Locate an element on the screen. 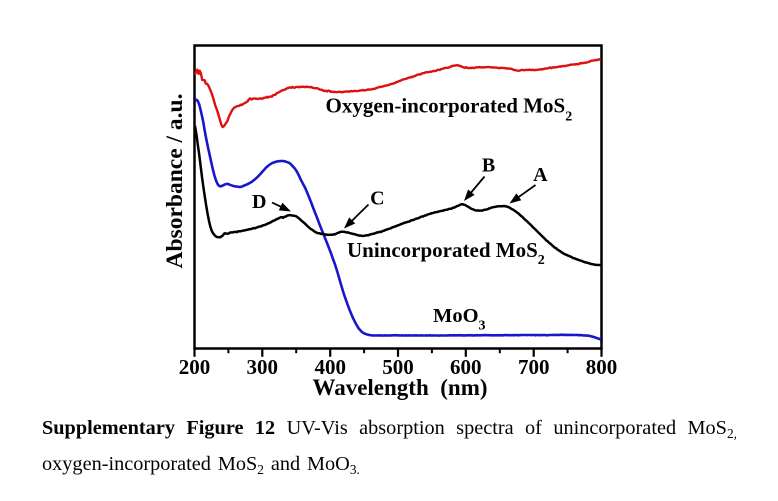 This screenshot has width=778, height=501. svg-text: C is located at coordinates (377, 198).